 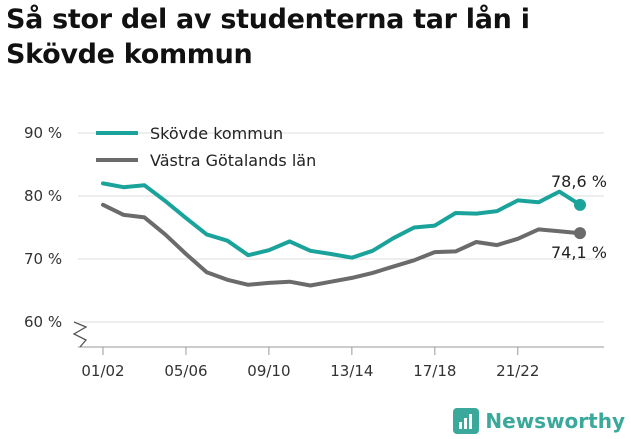 What do you see at coordinates (555, 421) in the screenshot?
I see `brand-name: Newsworthy` at bounding box center [555, 421].